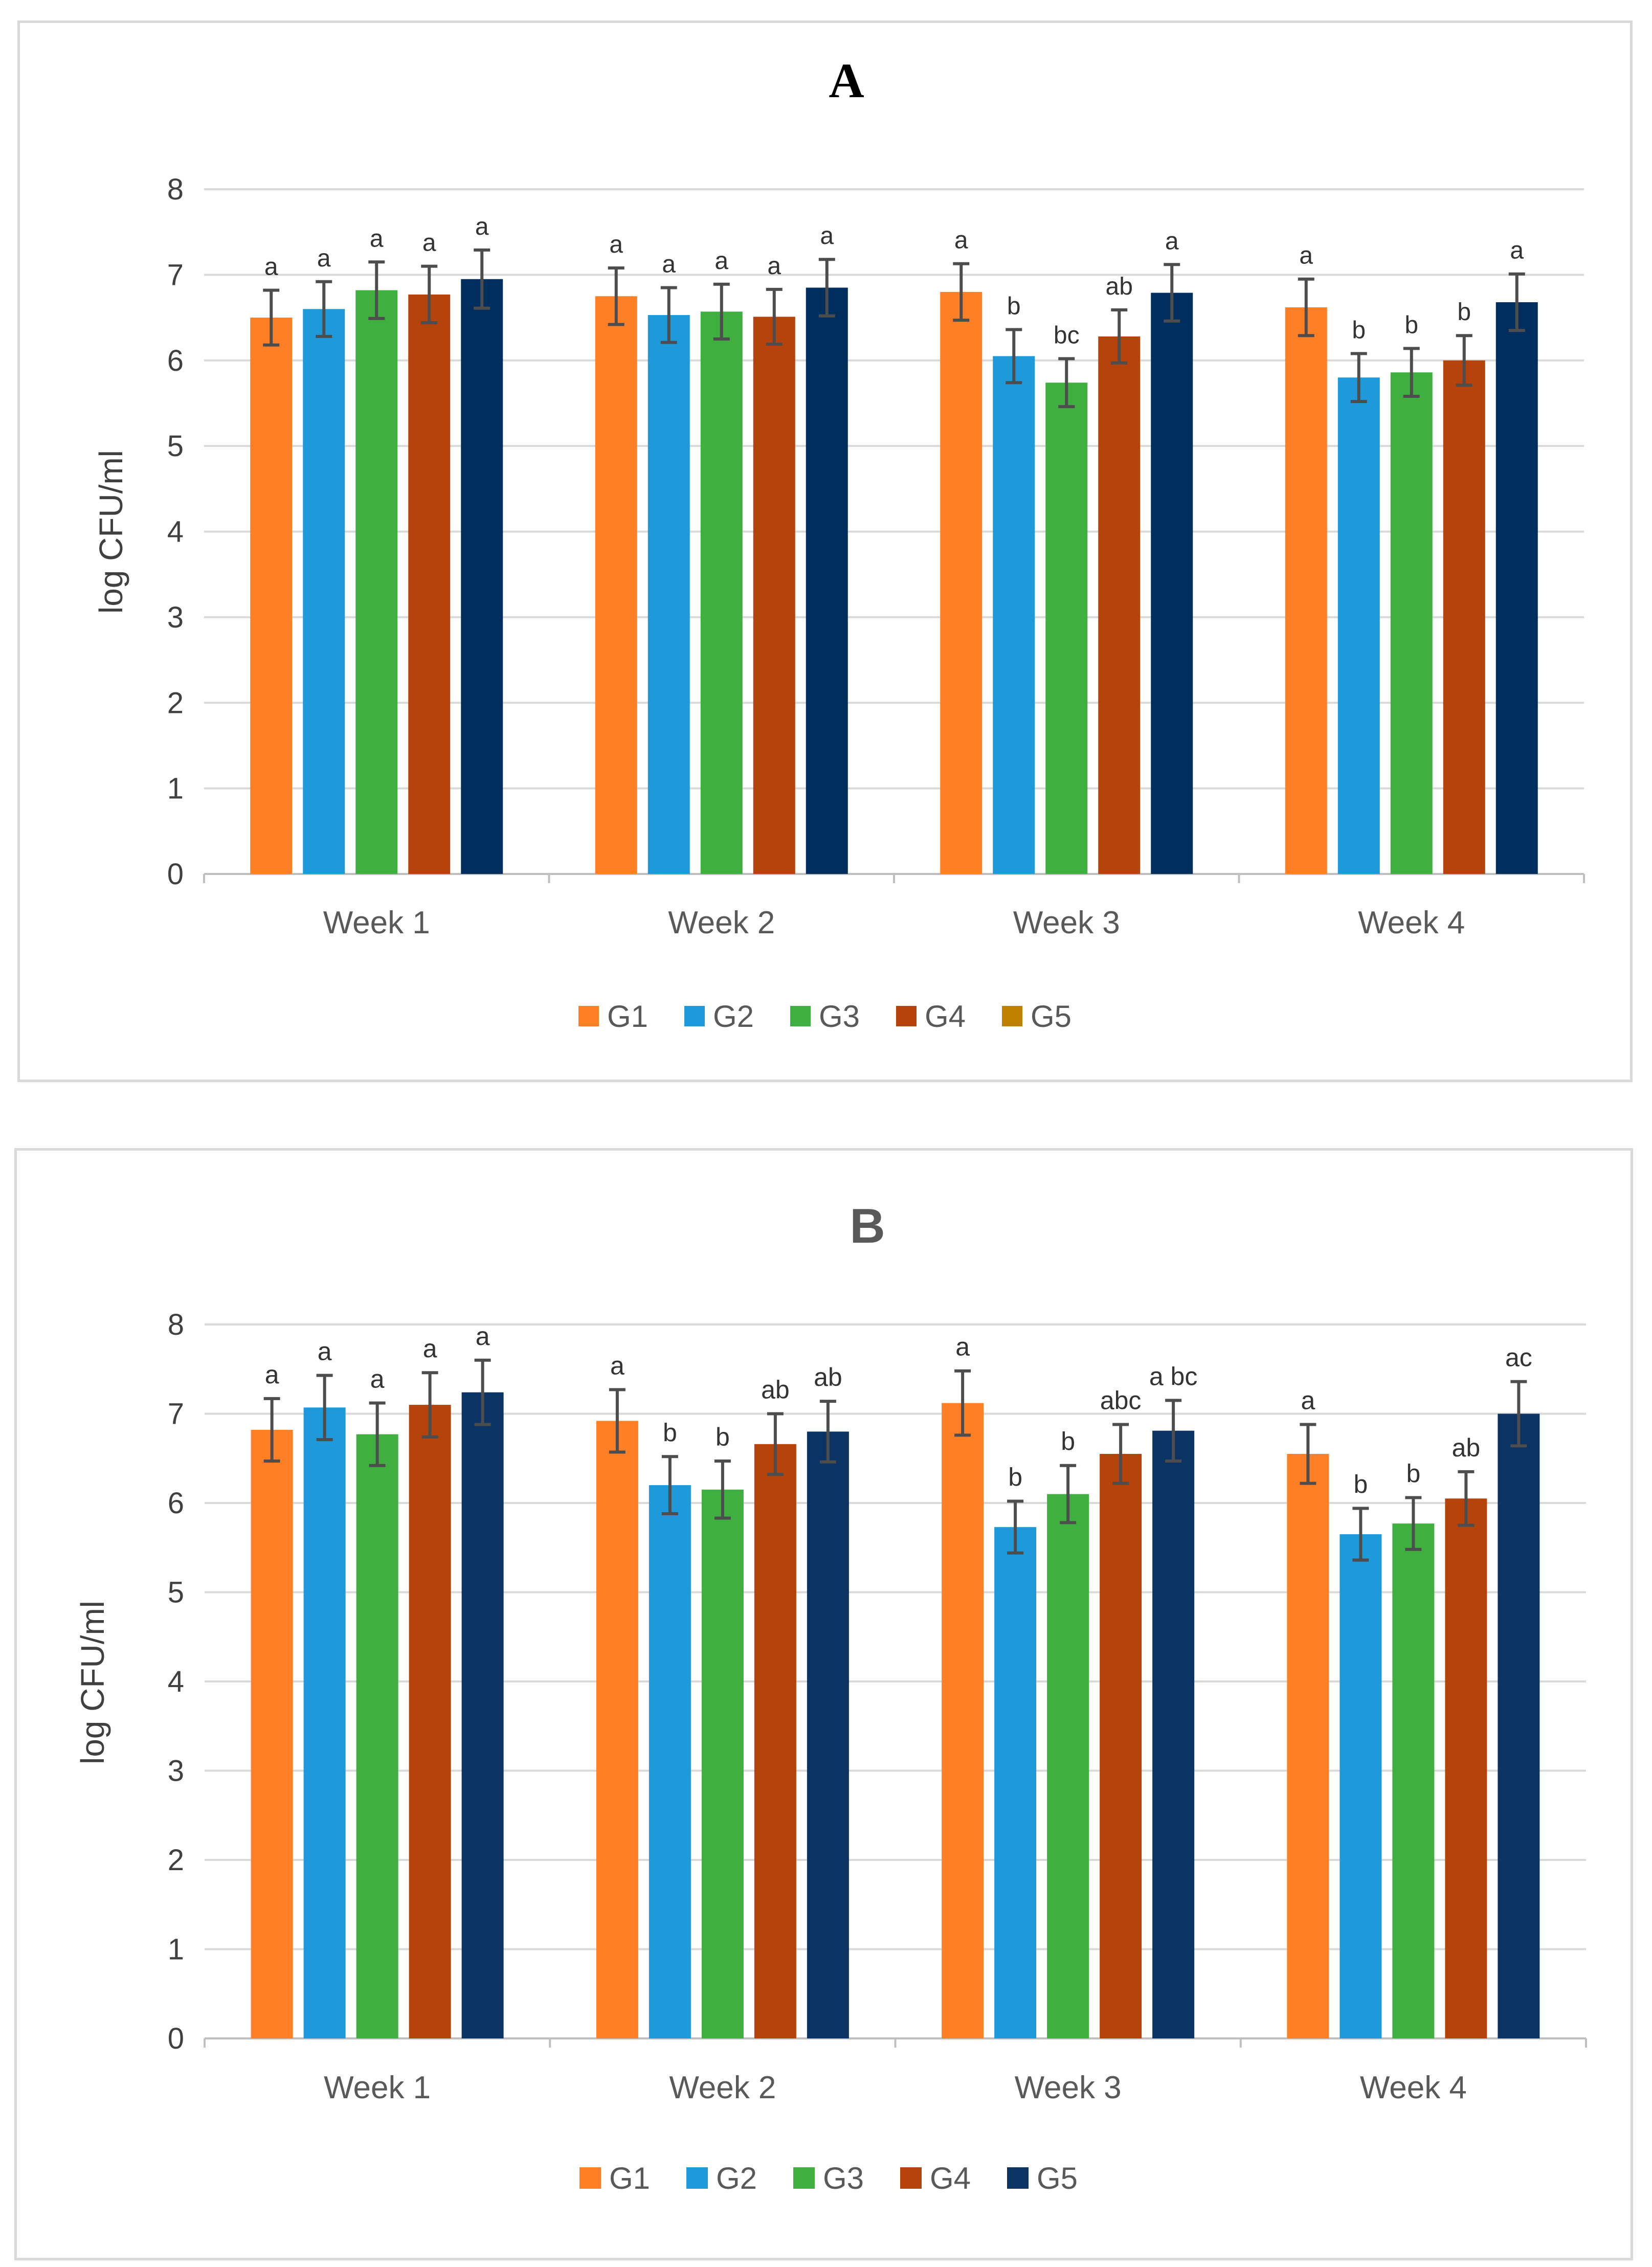 This screenshot has width=1652, height=2267. What do you see at coordinates (945, 1016) in the screenshot?
I see `legend-label-g4: G4` at bounding box center [945, 1016].